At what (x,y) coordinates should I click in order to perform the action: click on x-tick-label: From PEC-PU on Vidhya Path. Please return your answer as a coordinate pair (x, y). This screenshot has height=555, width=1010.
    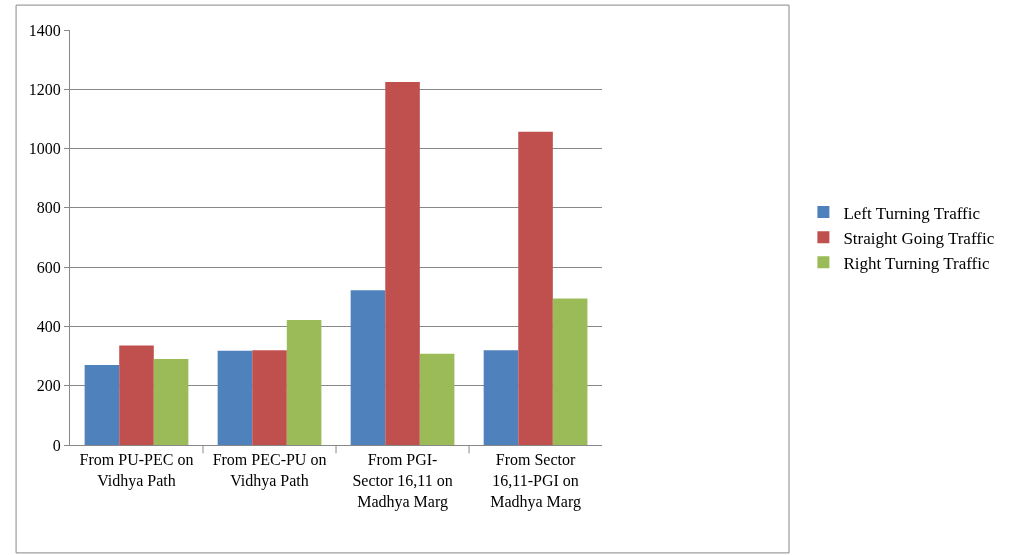
    Looking at the image, I should click on (269, 470).